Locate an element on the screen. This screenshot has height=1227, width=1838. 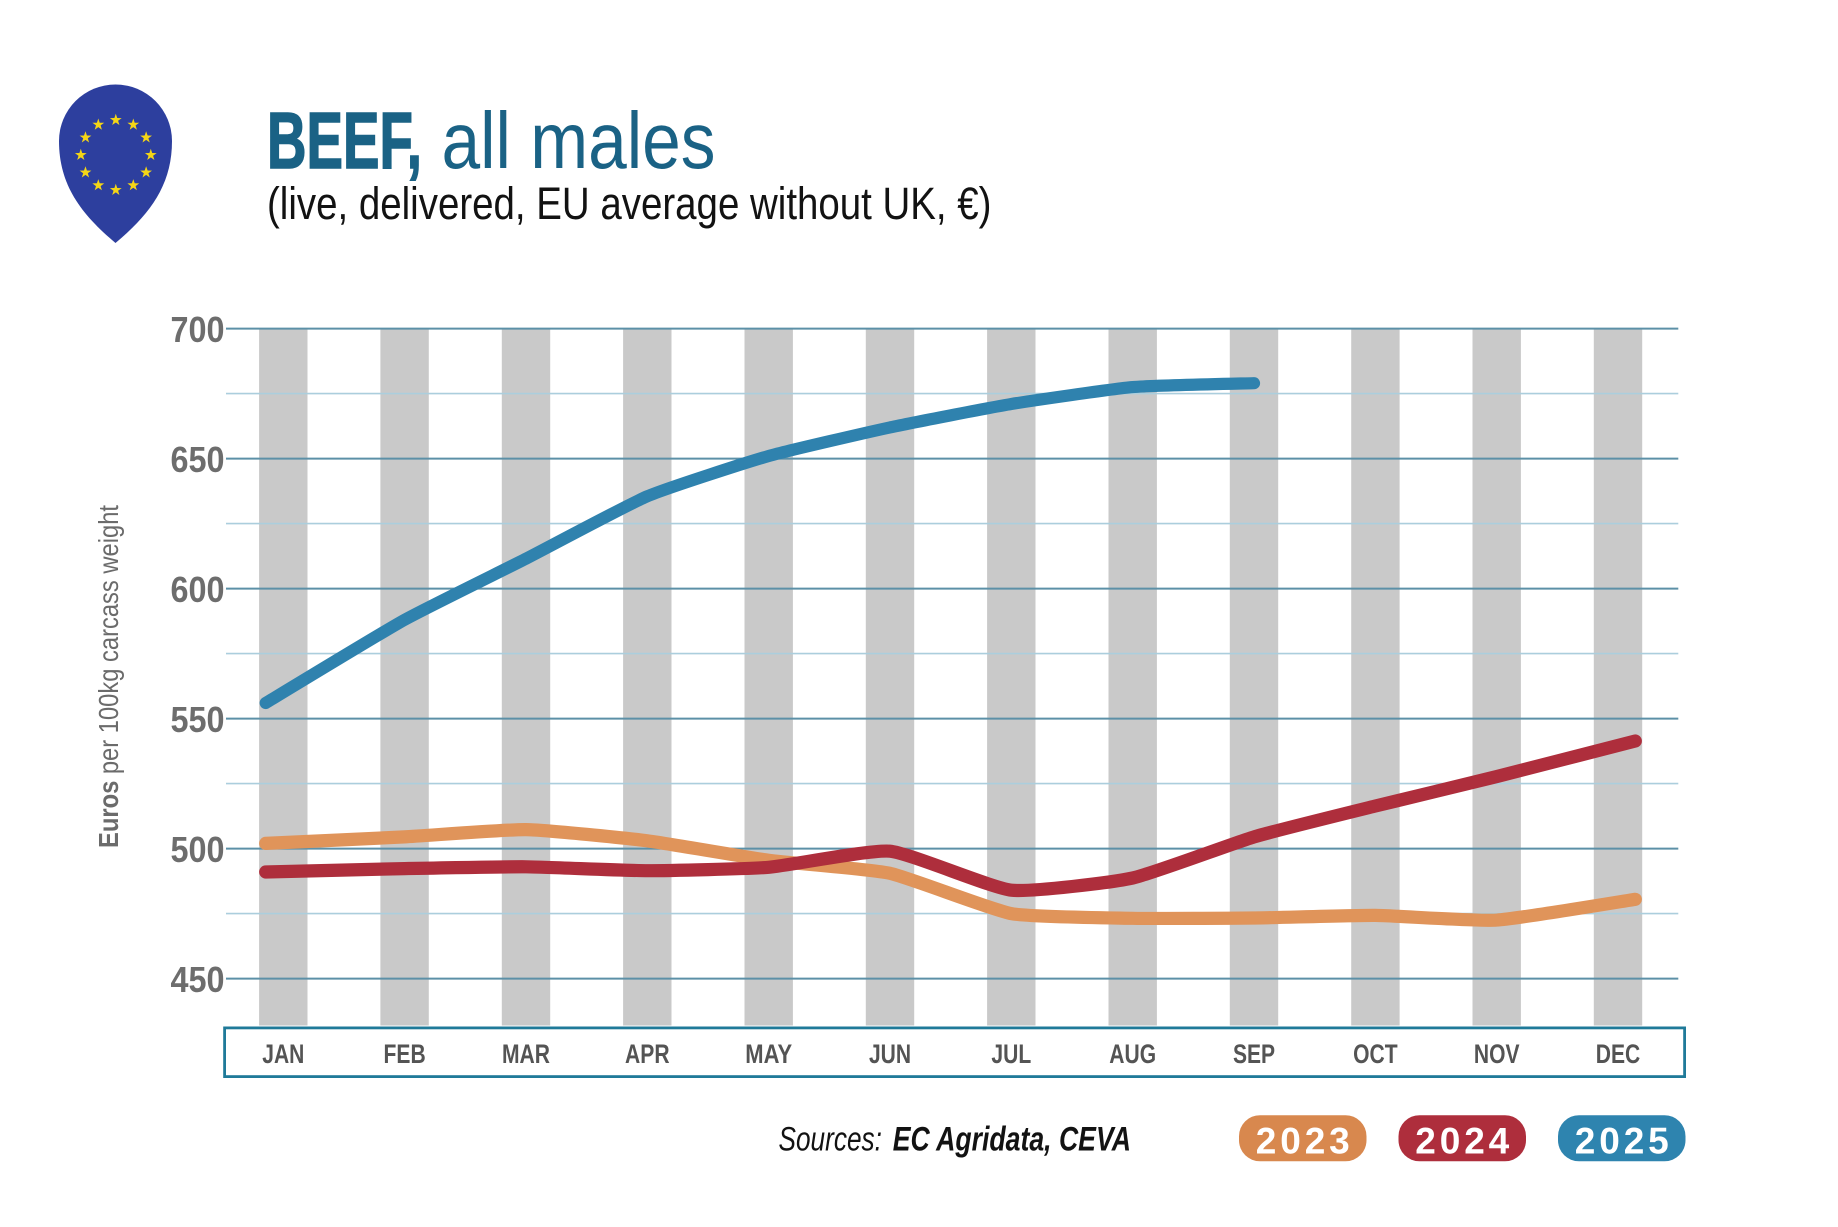
svg-text: MAY is located at coordinates (768, 1054).